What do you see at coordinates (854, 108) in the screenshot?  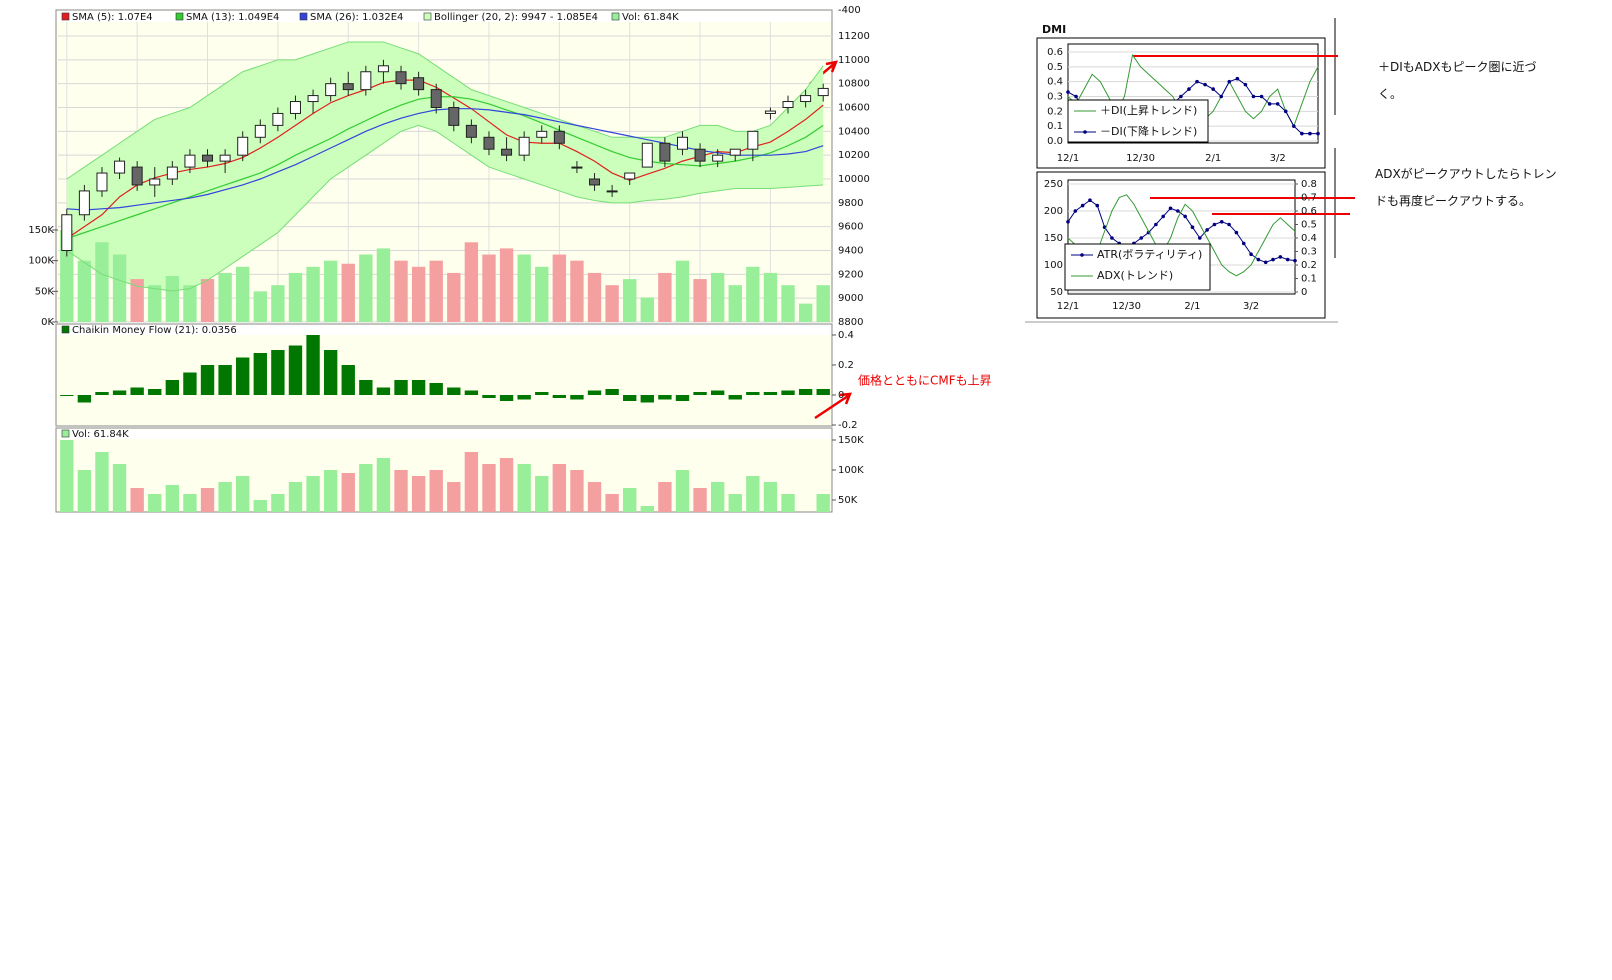 I see `y-tick-label: 10600` at bounding box center [854, 108].